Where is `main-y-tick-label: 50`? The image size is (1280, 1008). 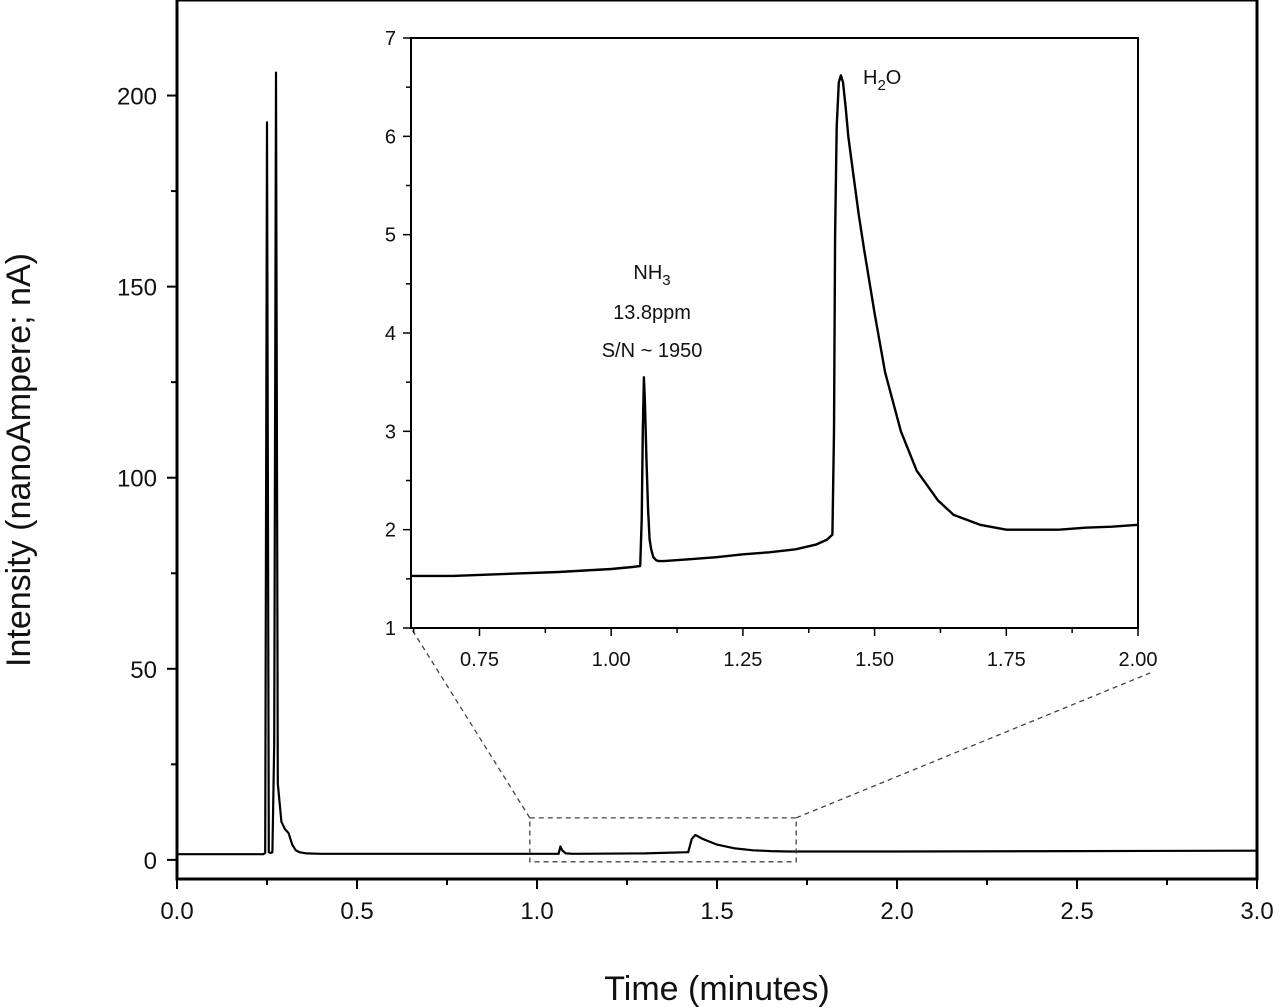 main-y-tick-label: 50 is located at coordinates (143, 670).